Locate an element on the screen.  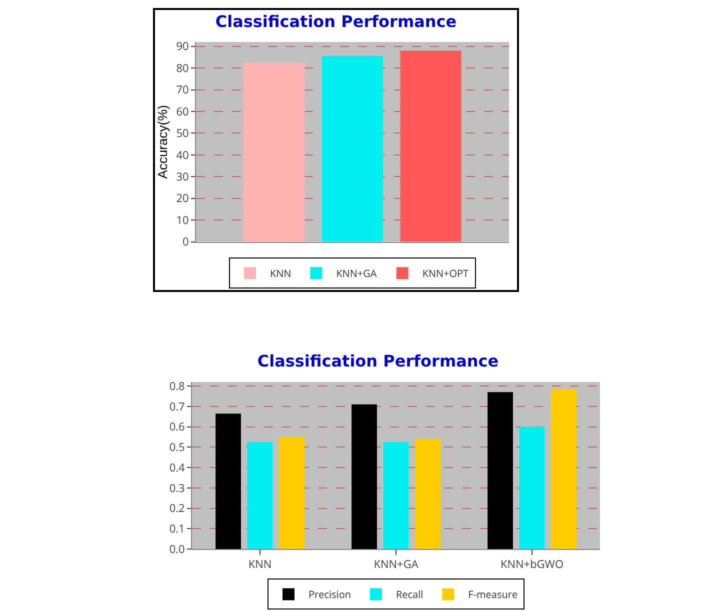
legend-label: Precision is located at coordinates (329, 594).